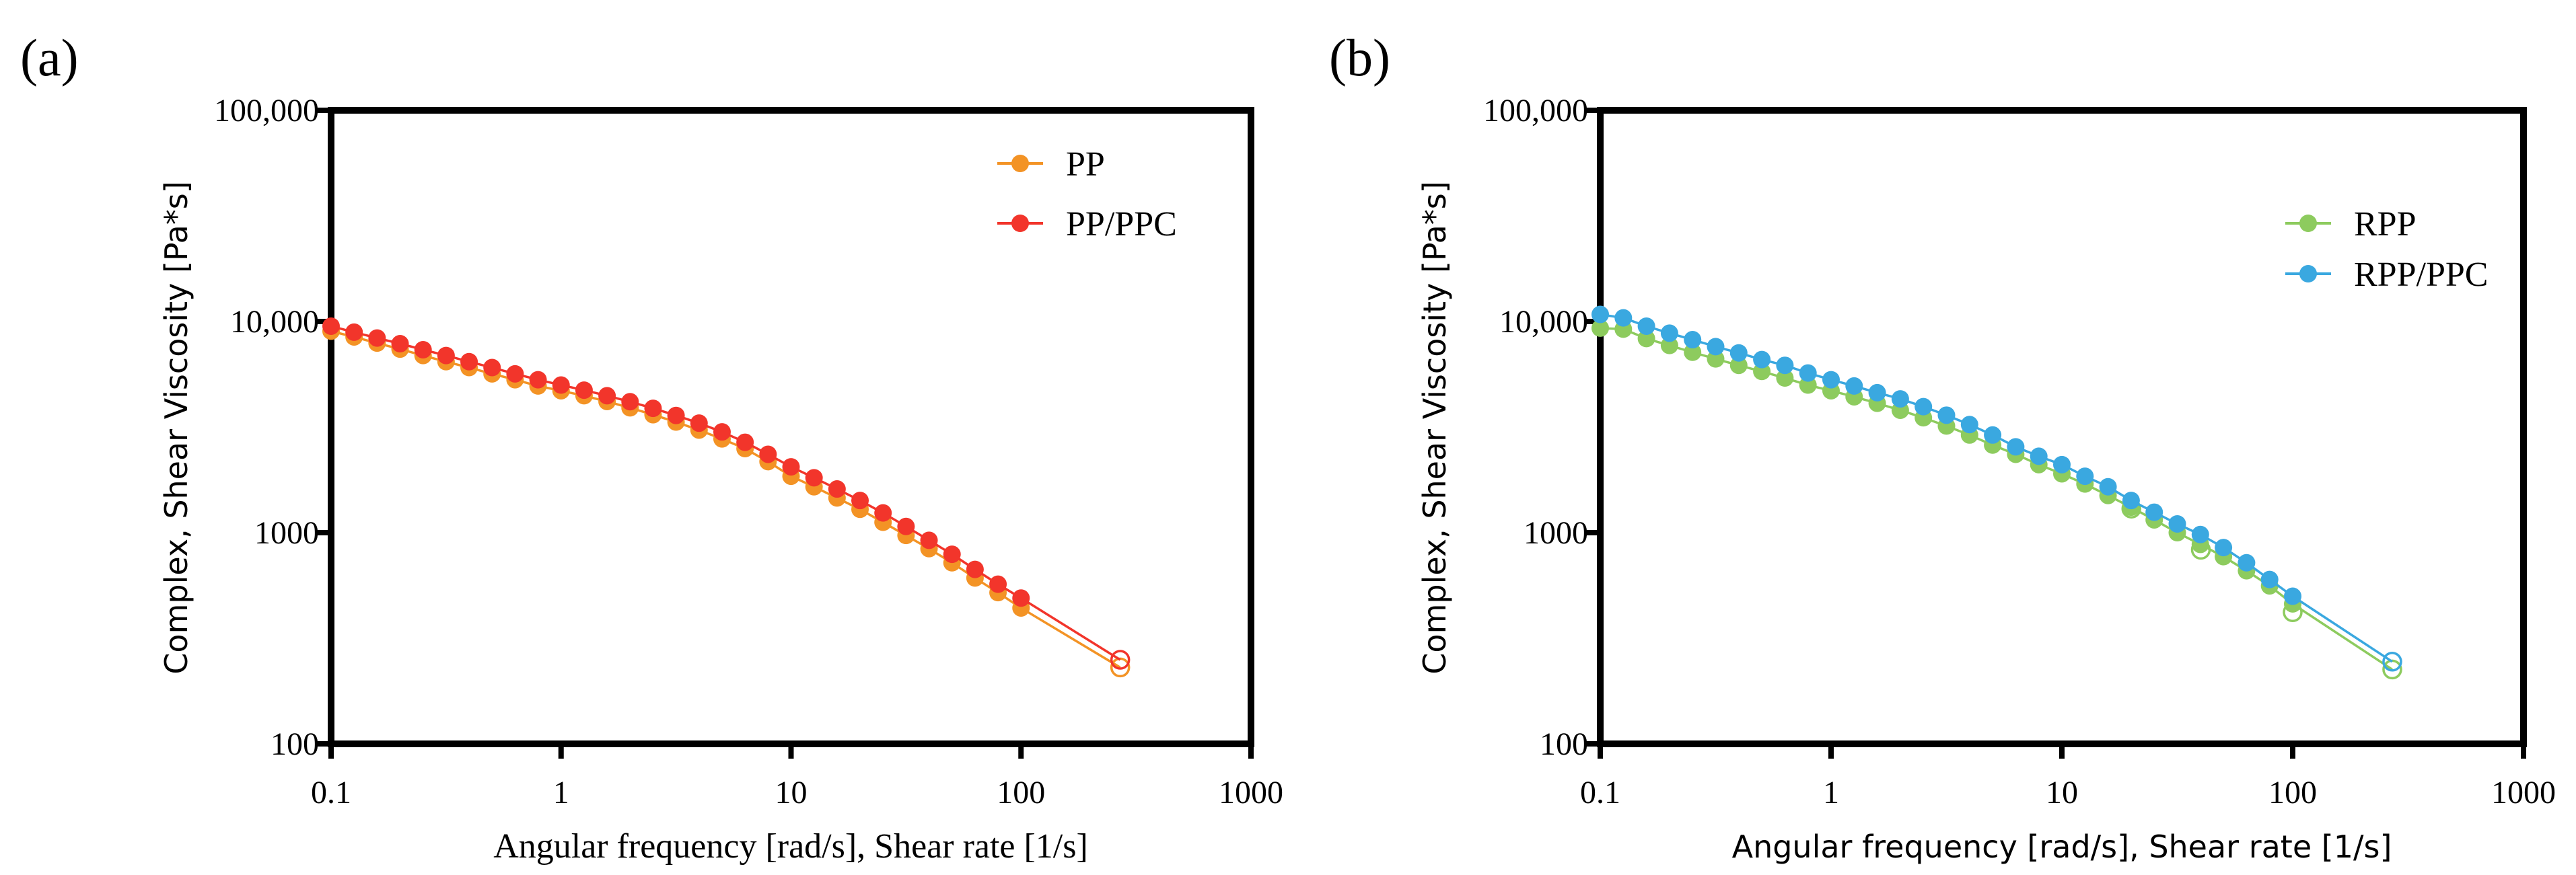  Describe the element at coordinates (2351, 224) in the screenshot. I see `legend-item: RPP` at that location.